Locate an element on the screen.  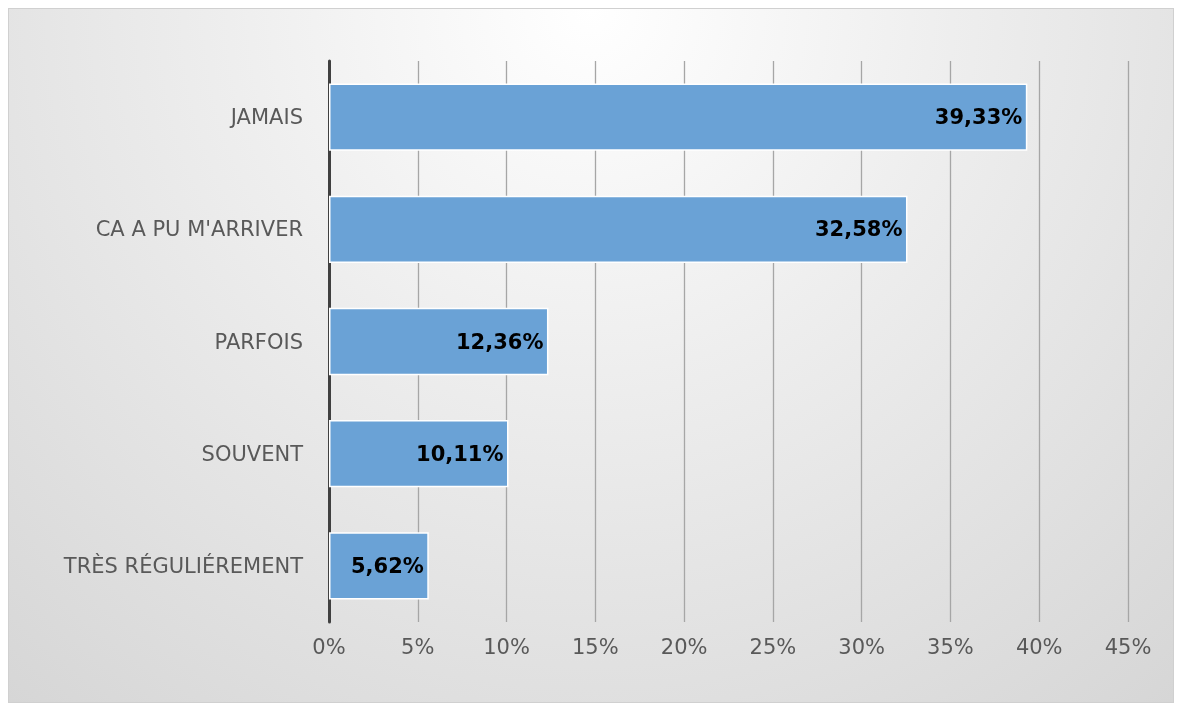
y-tick-label: CA A PU M'ARRIVER is located at coordinates (199, 229).